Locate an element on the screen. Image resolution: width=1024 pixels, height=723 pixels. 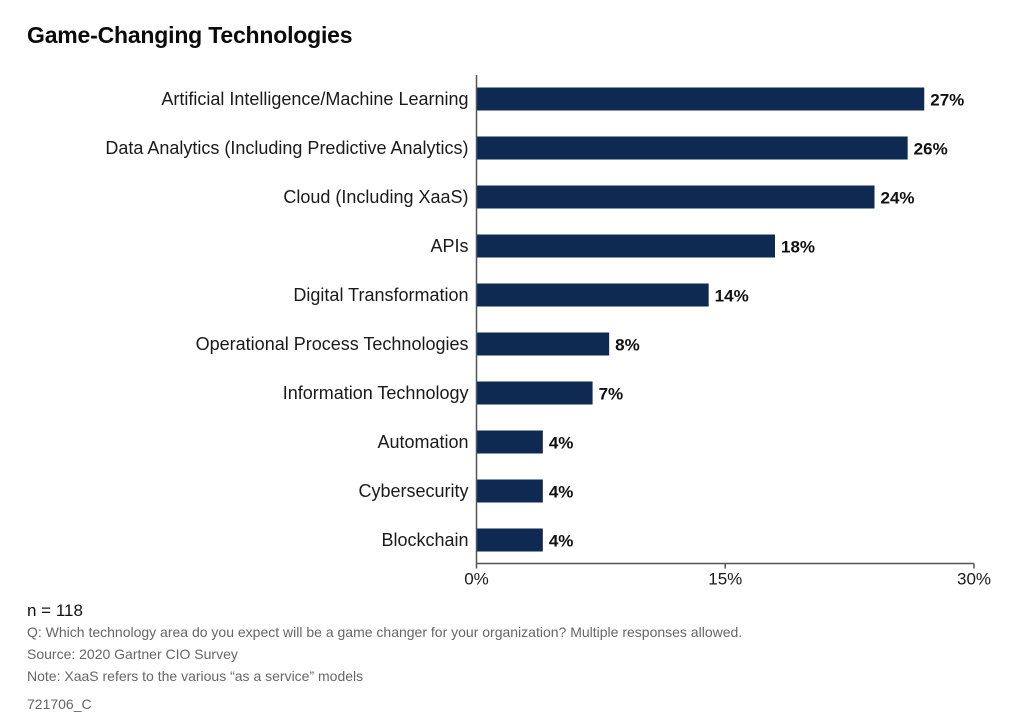
category-label: APIs is located at coordinates (449, 246).